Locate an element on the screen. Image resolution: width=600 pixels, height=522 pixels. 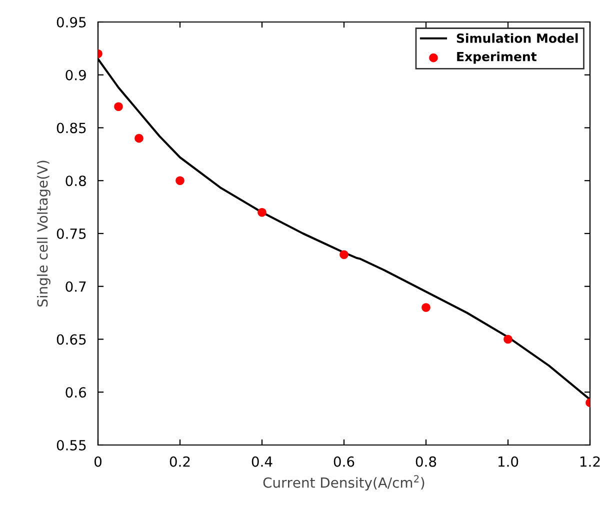
x-tick-label: 0.8 is located at coordinates (426, 461).